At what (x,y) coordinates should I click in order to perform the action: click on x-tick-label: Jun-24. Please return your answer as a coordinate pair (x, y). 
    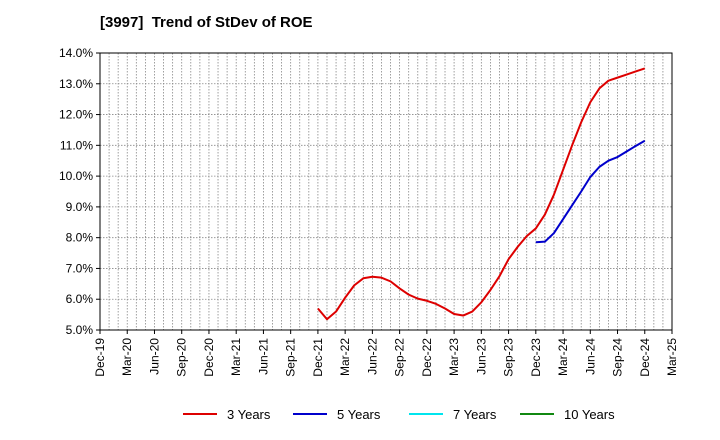
    Looking at the image, I should click on (590, 356).